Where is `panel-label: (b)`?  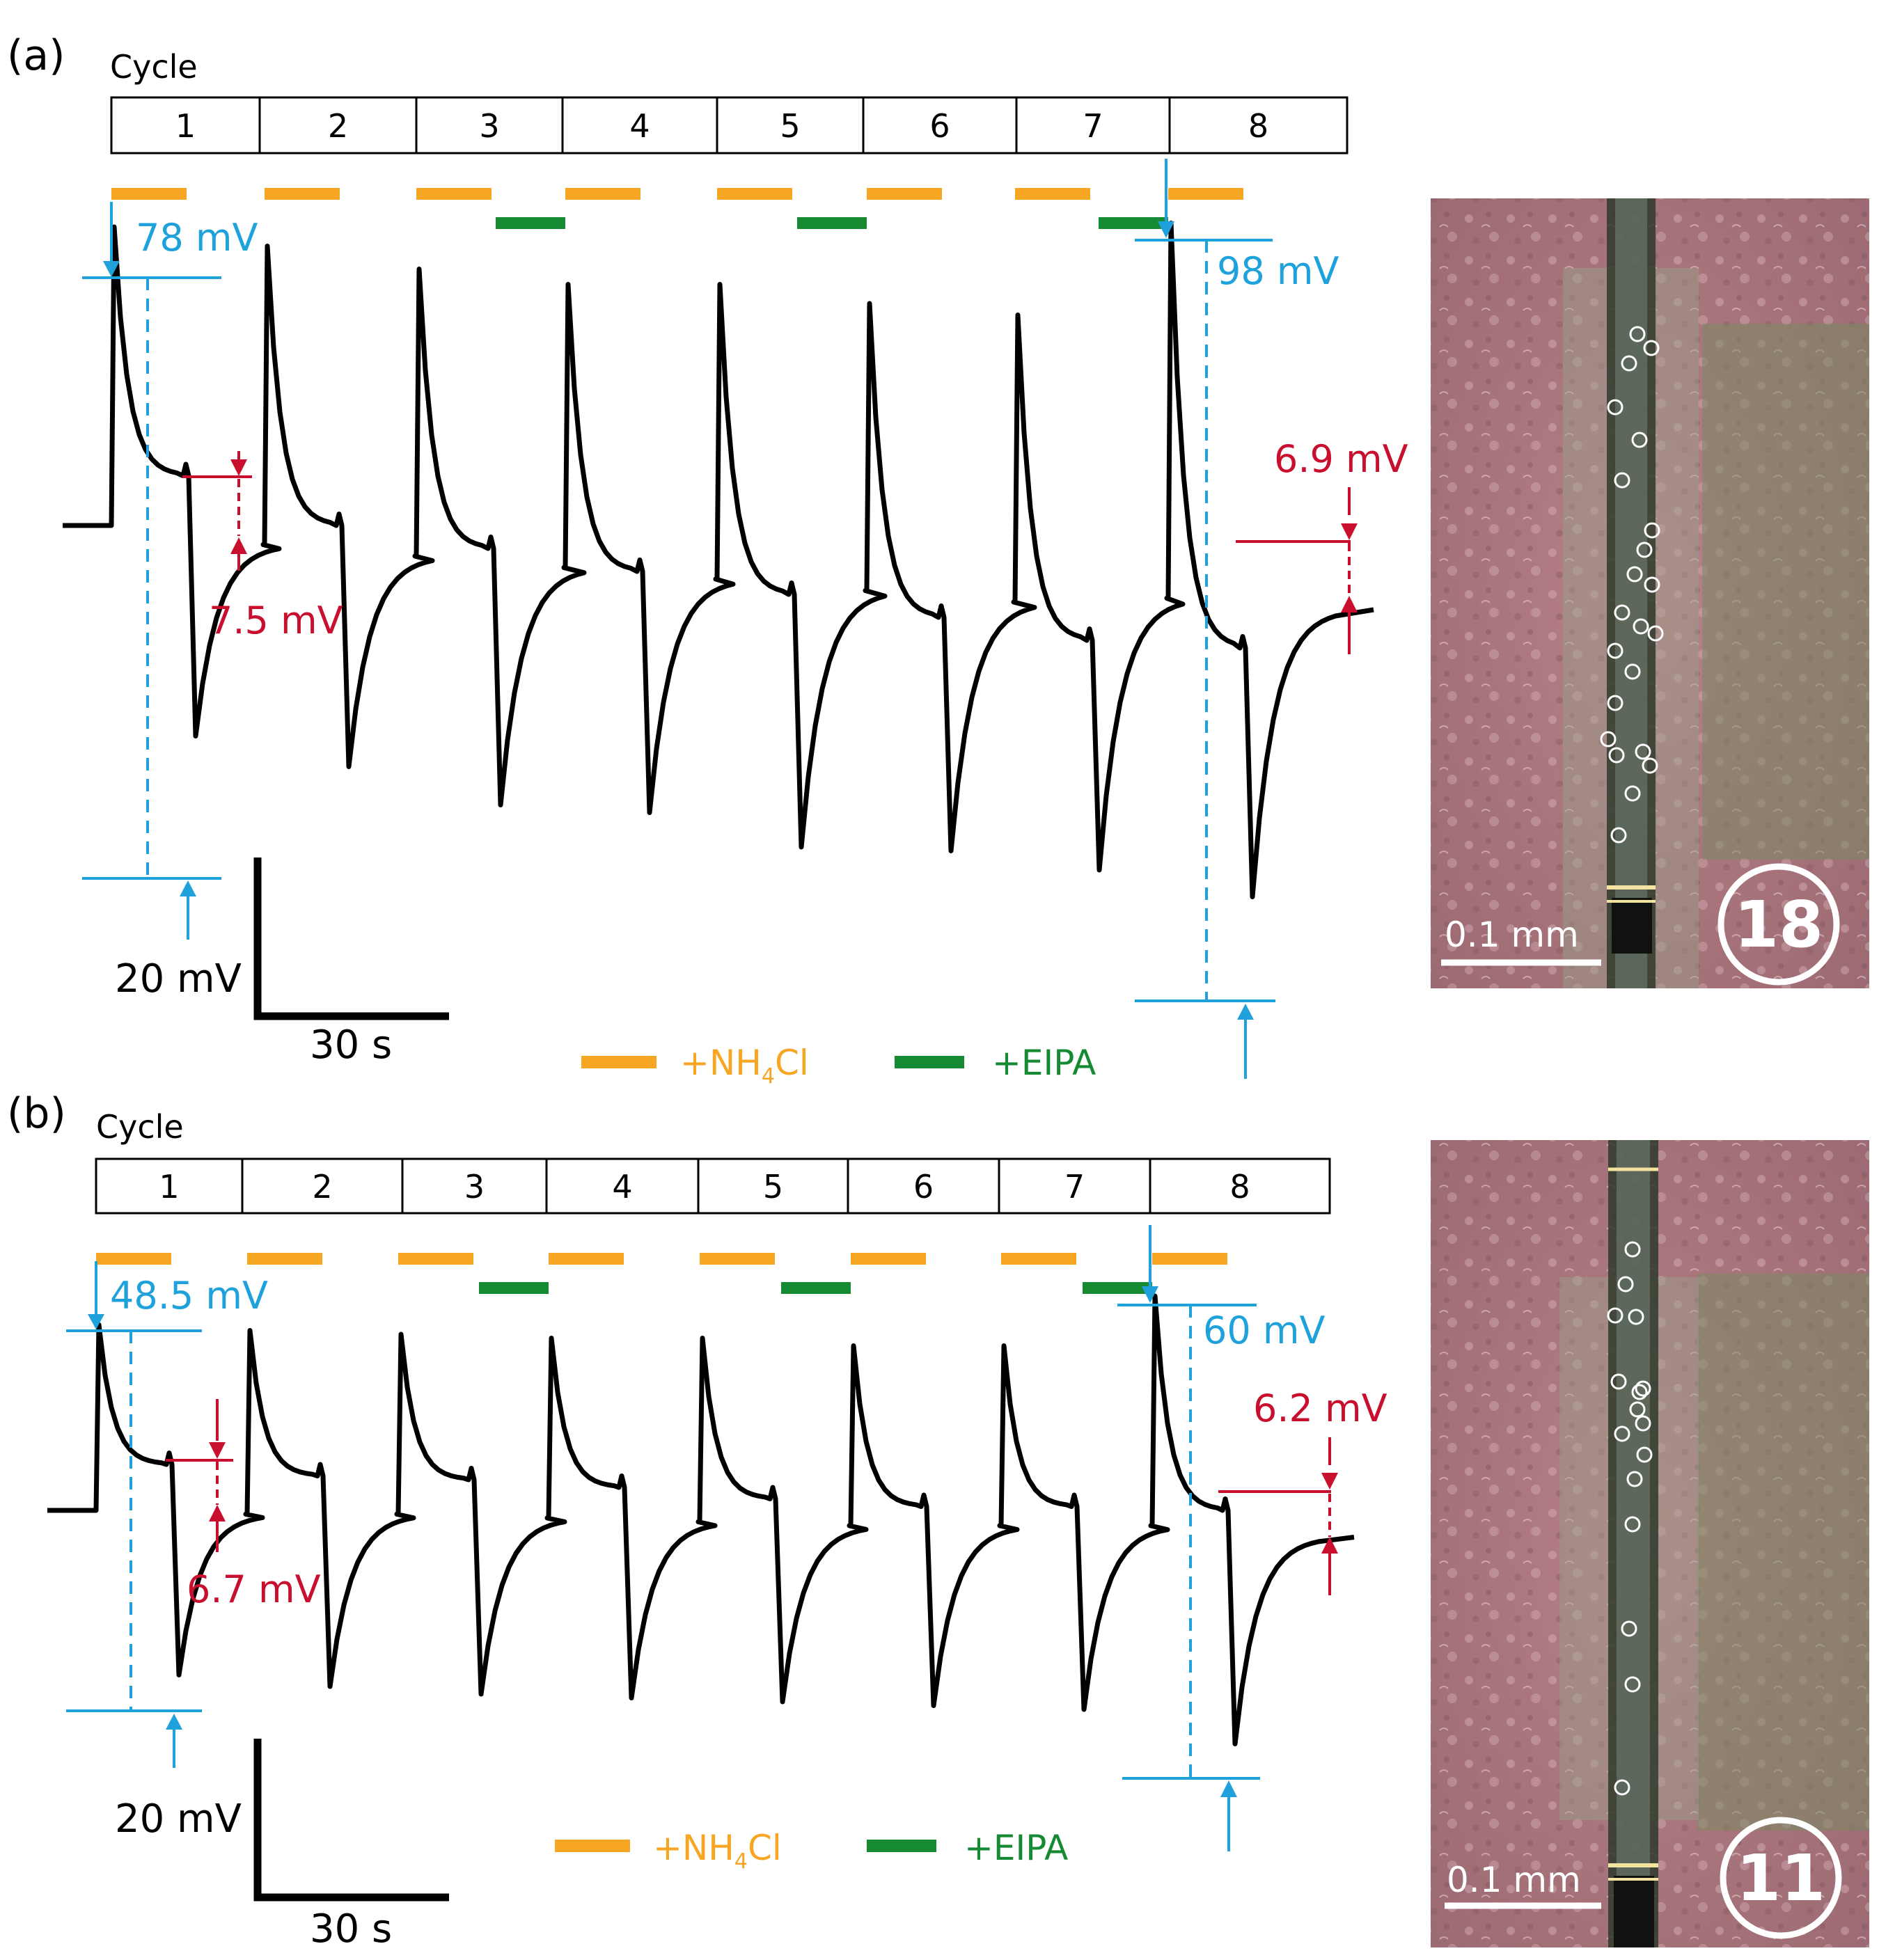 panel-label: (b) is located at coordinates (36, 1113).